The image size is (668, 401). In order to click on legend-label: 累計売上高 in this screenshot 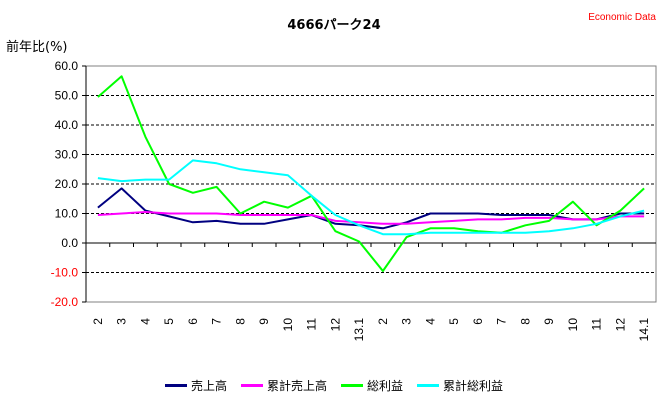, I will do `click(297, 385)`.